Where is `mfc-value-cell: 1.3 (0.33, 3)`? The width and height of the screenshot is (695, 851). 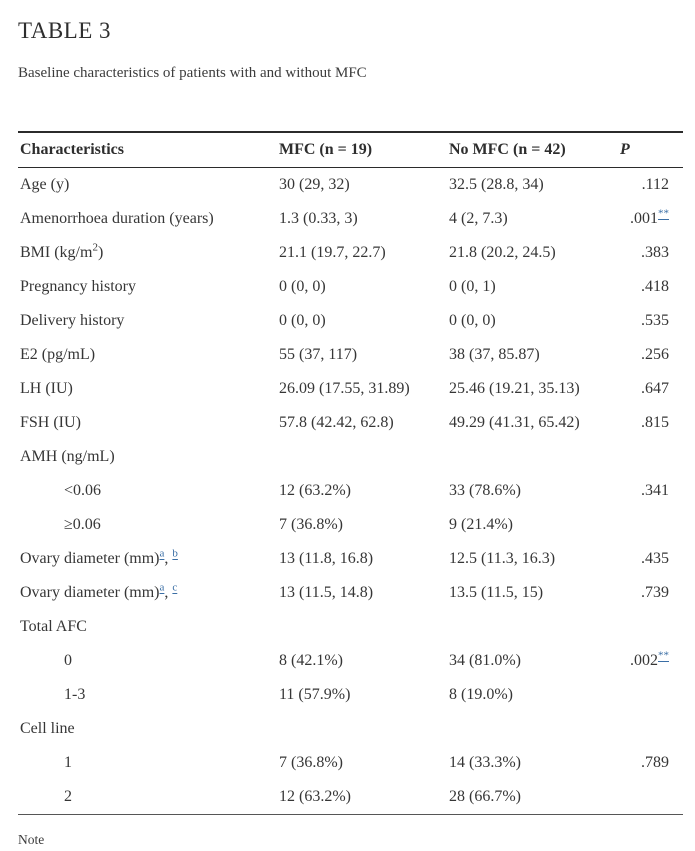 mfc-value-cell: 1.3 (0.33, 3) is located at coordinates (362, 219).